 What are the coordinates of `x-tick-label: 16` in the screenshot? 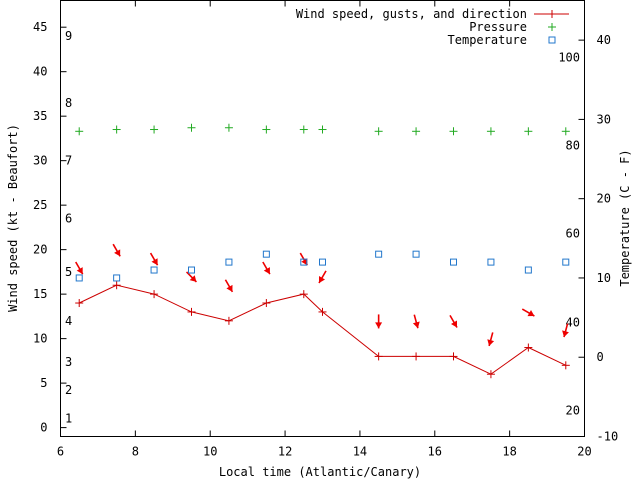 It's located at (435, 452).